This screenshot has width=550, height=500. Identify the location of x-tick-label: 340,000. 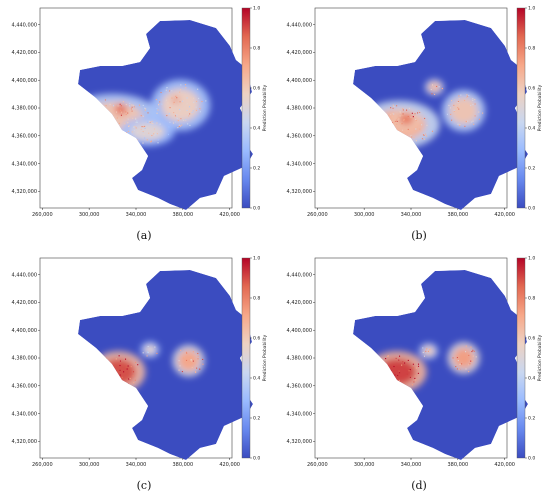
(411, 465).